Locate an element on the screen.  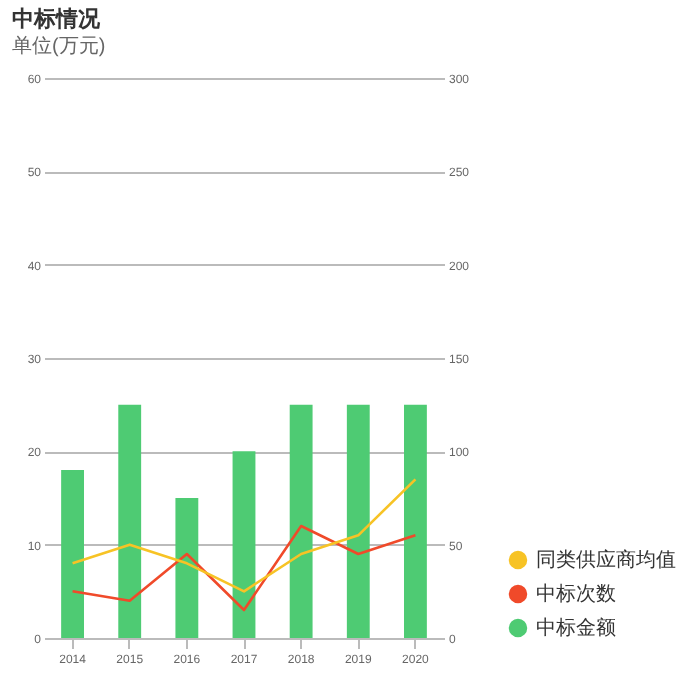
legend-label: 中标次数 is located at coordinates (576, 594).